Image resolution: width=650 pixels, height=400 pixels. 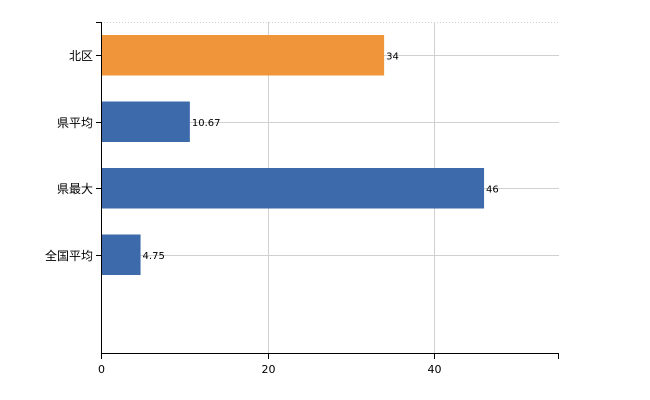 What do you see at coordinates (435, 369) in the screenshot?
I see `x-tick-label-2: 40` at bounding box center [435, 369].